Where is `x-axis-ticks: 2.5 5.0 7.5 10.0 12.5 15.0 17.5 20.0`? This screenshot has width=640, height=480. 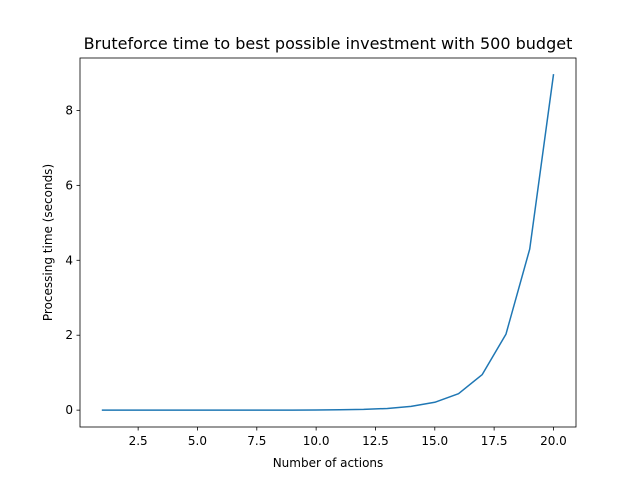
x-axis-ticks: 2.5 5.0 7.5 10.0 12.5 15.0 17.5 20.0 is located at coordinates (348, 437).